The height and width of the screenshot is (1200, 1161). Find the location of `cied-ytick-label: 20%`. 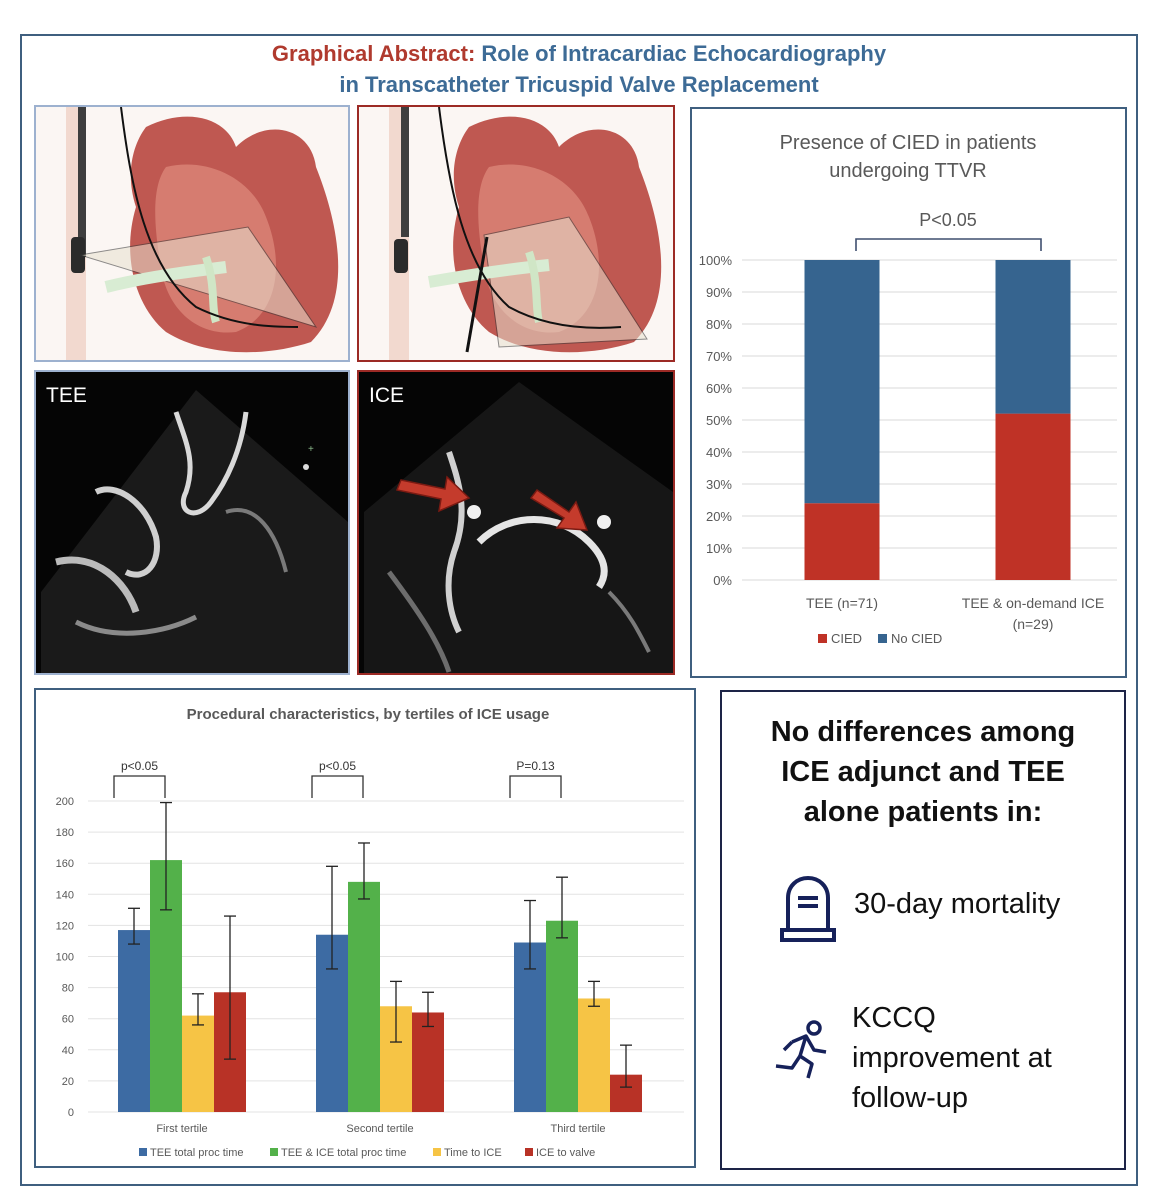

cied-ytick-label: 20% is located at coordinates (719, 516).